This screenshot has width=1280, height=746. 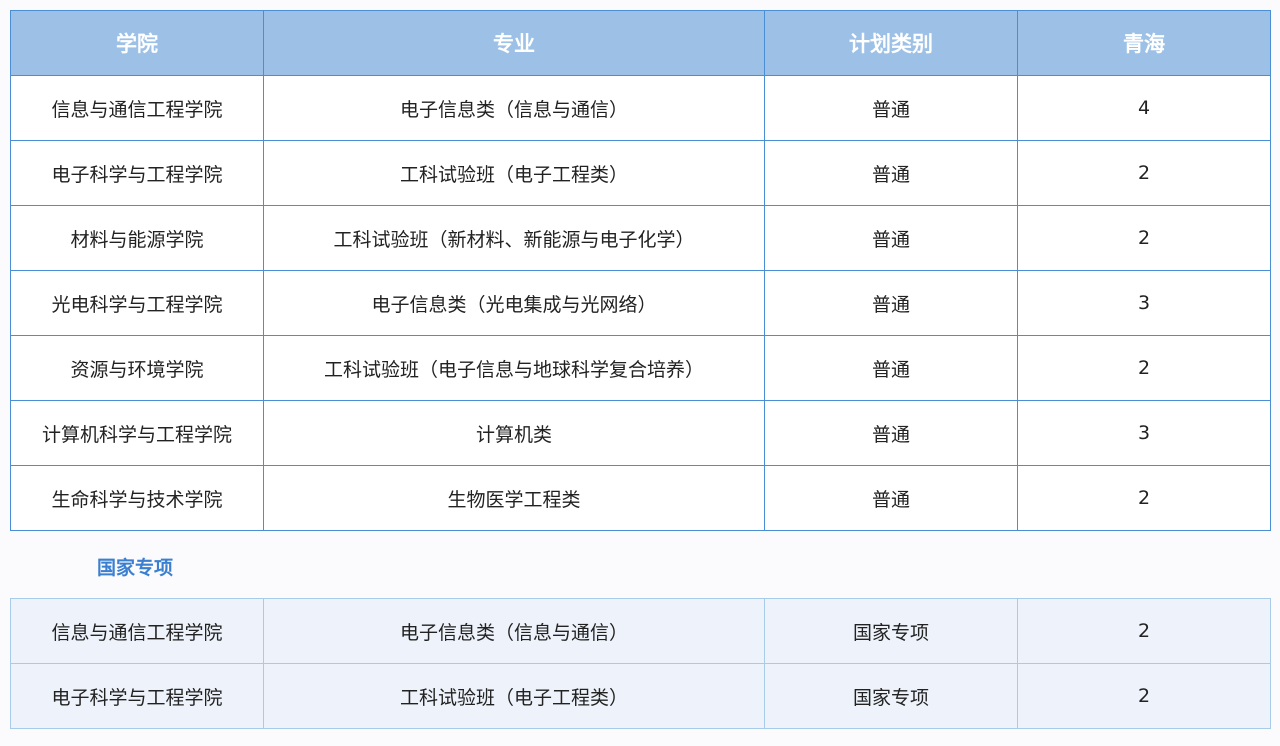 What do you see at coordinates (1144, 108) in the screenshot?
I see `cell-qinghai: 4` at bounding box center [1144, 108].